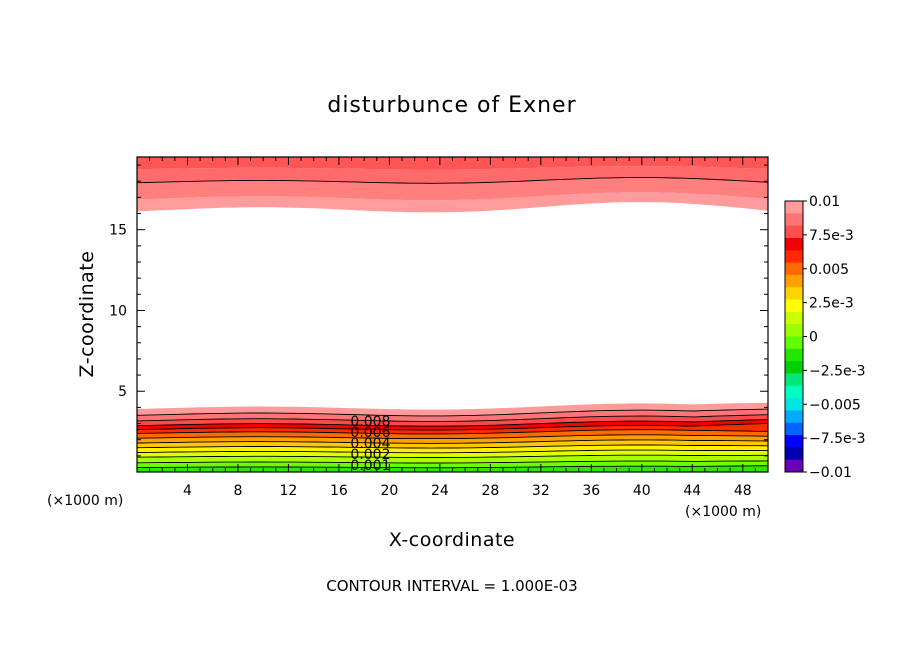  I want to click on colorbar-label: −0.01, so click(830, 473).